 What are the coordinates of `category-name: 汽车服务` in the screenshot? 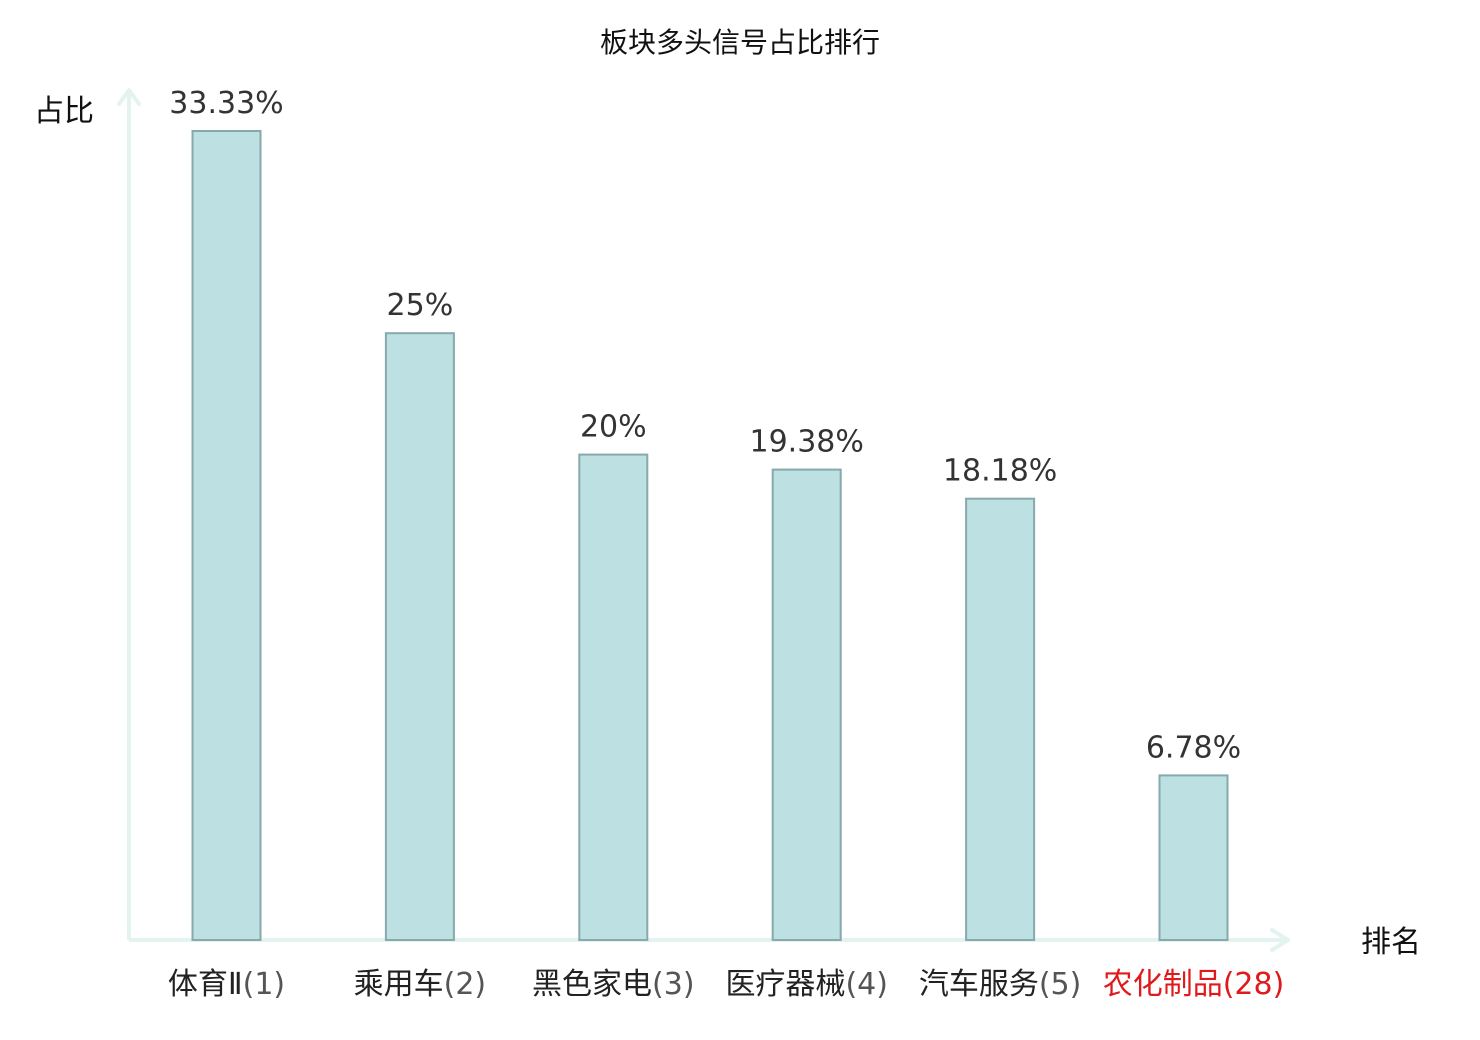 It's located at (979, 984).